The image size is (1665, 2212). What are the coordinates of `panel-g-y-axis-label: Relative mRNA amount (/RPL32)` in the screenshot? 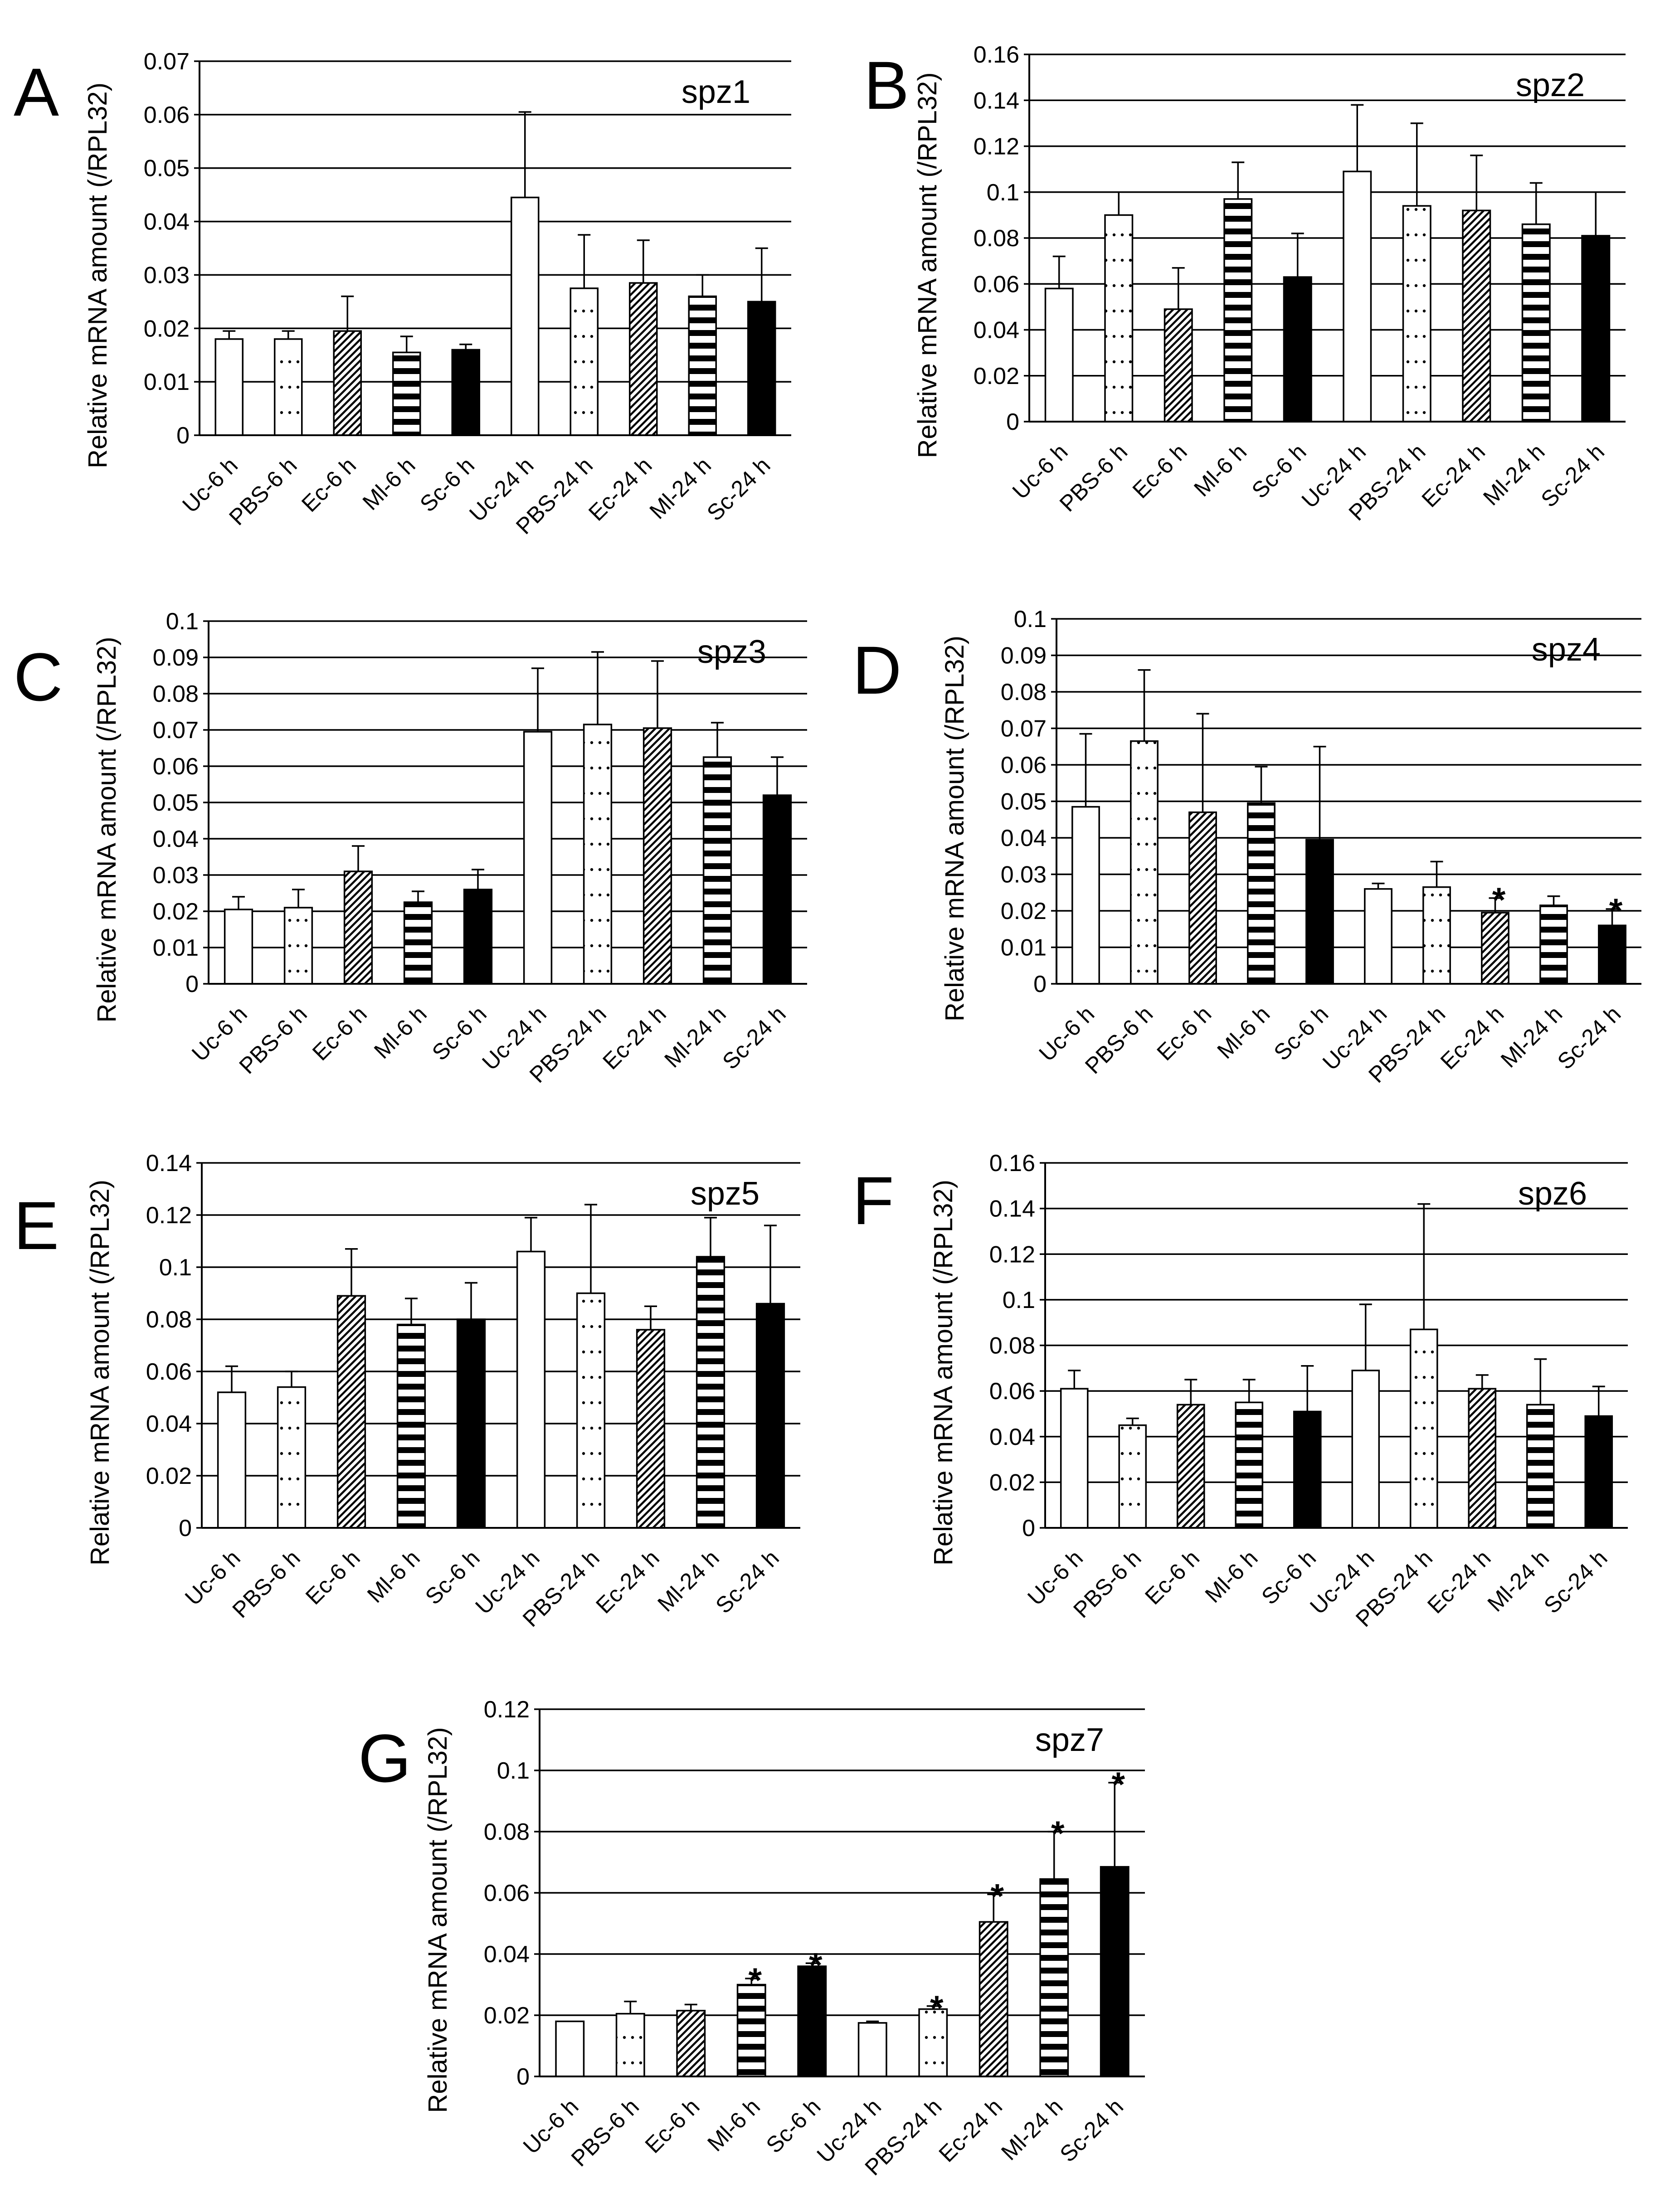 It's located at (438, 1920).